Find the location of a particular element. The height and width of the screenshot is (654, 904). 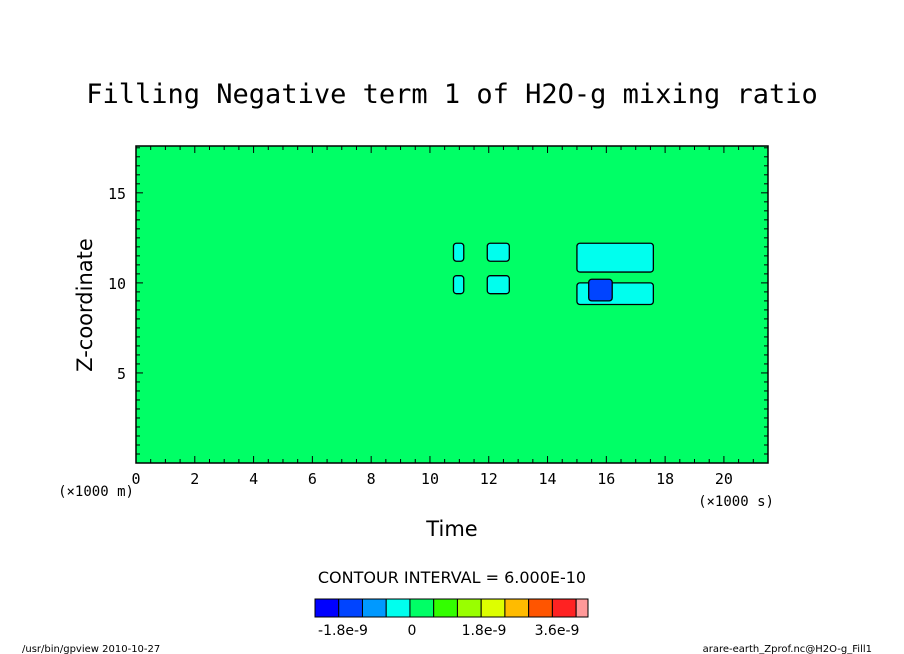

y-unit-label: (×1000 m) is located at coordinates (96, 492).